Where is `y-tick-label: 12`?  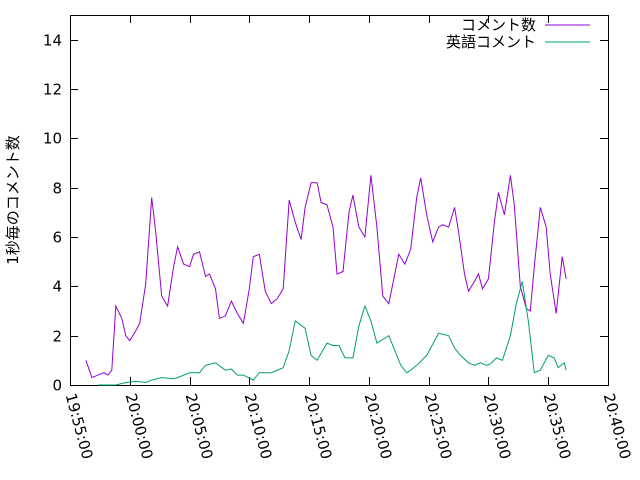 y-tick-label: 12 is located at coordinates (52, 90).